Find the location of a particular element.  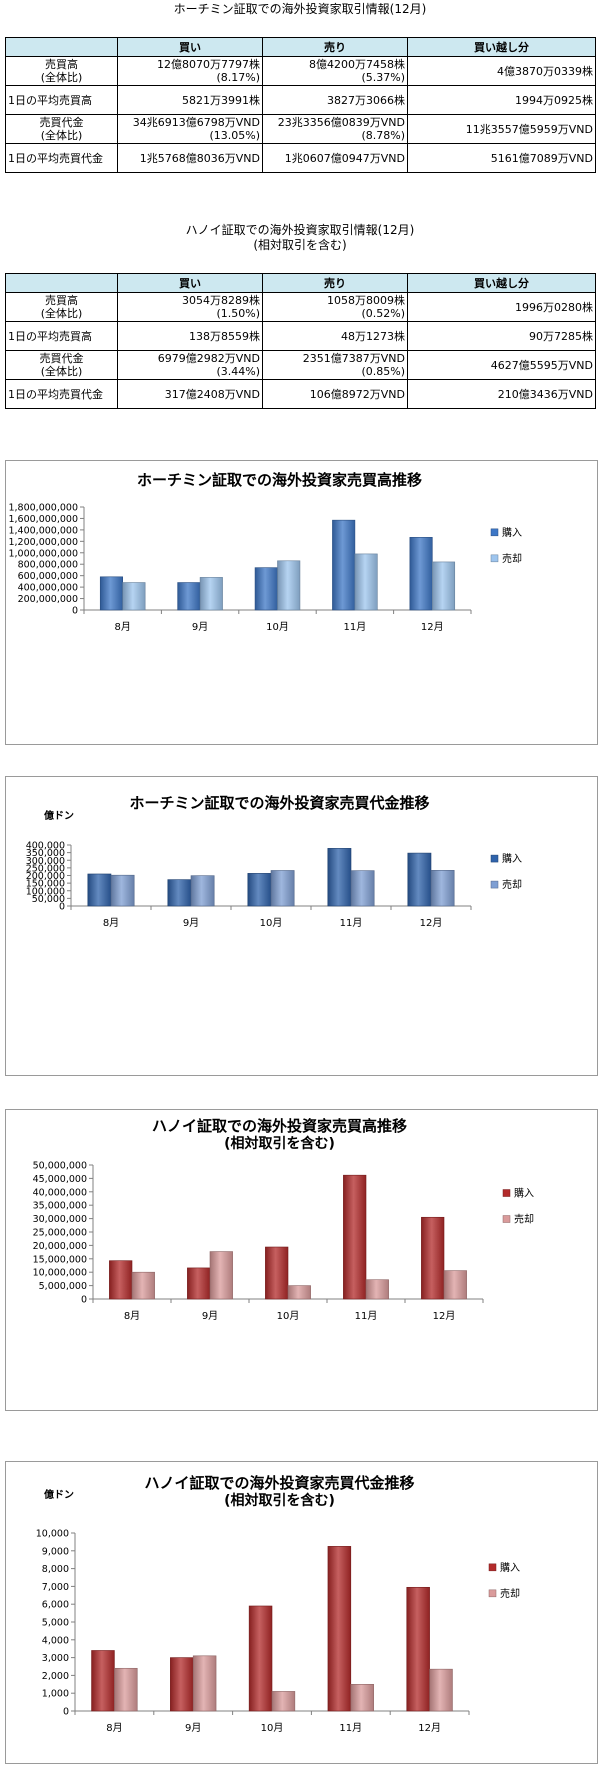

chart-title: ホーチミン証取での海外投資家売買代金推移 is located at coordinates (279, 803).